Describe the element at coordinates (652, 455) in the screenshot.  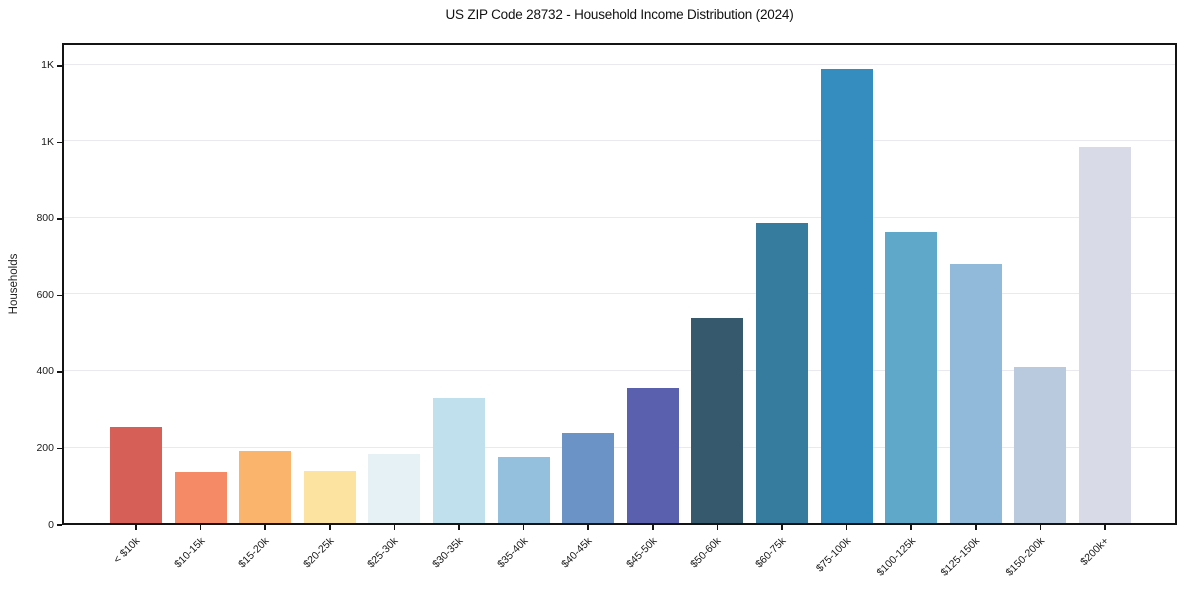
I see `bar-$45-50k` at that location.